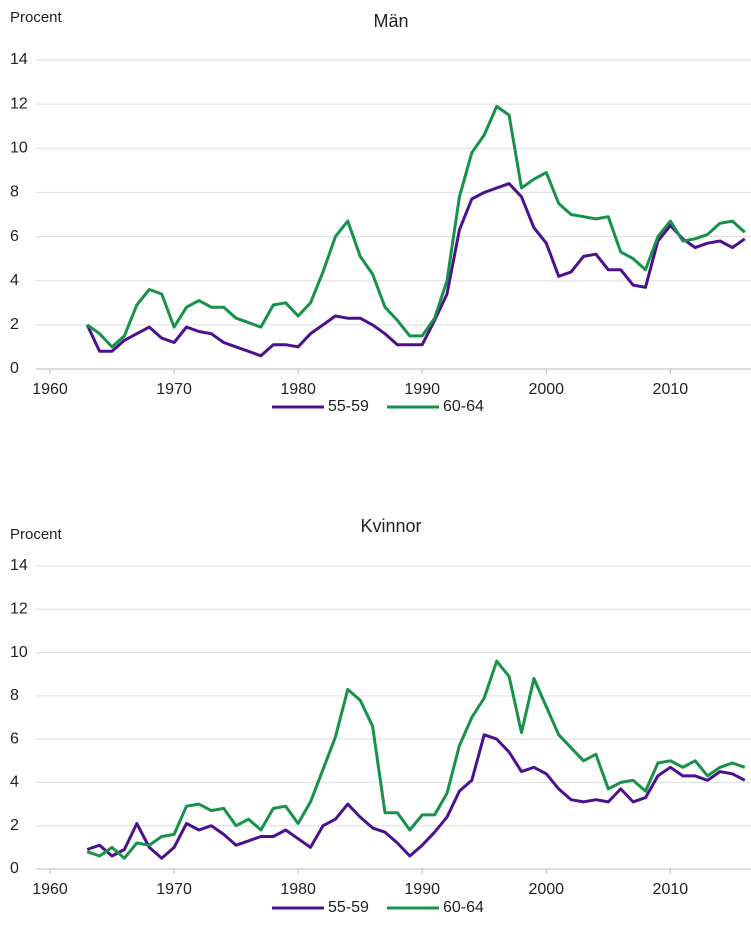 The image size is (751, 945). I want to click on chart-title: Män, so click(390, 21).